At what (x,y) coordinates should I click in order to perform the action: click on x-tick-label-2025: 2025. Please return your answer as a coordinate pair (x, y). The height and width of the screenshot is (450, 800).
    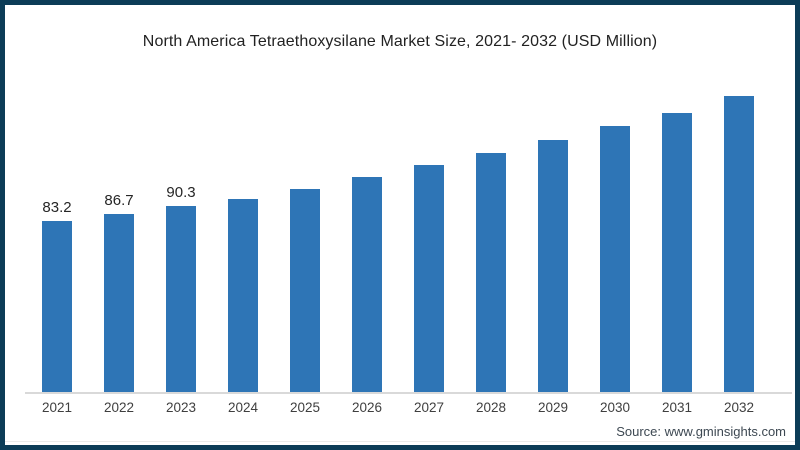
    Looking at the image, I should click on (305, 407).